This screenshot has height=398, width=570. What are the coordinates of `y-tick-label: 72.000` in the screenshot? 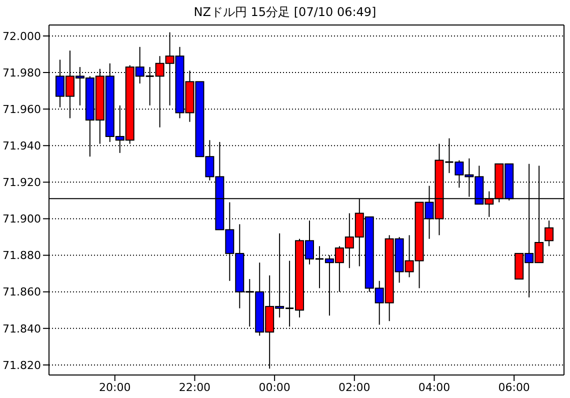 It's located at (21, 36).